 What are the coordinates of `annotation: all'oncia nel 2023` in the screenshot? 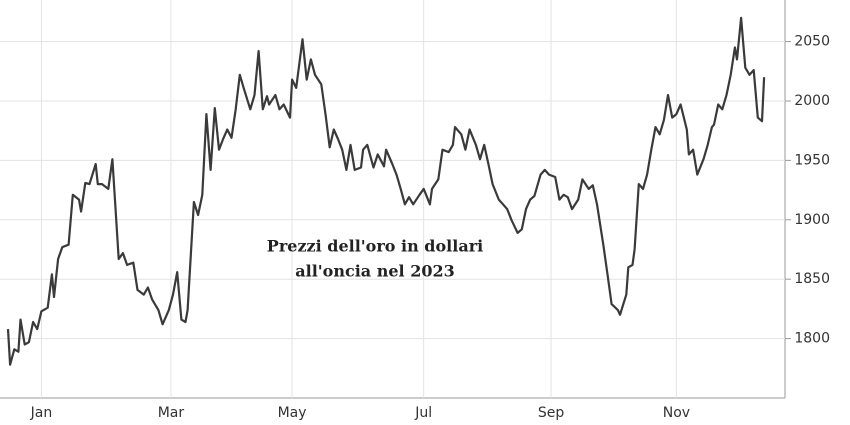 It's located at (374, 271).